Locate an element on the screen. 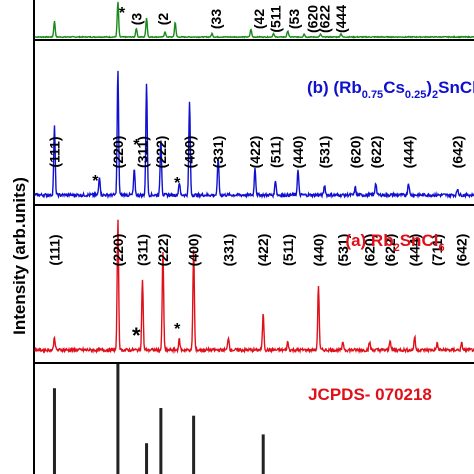 This screenshot has height=474, width=474. panel-c-pattern-line is located at coordinates (254, 20).